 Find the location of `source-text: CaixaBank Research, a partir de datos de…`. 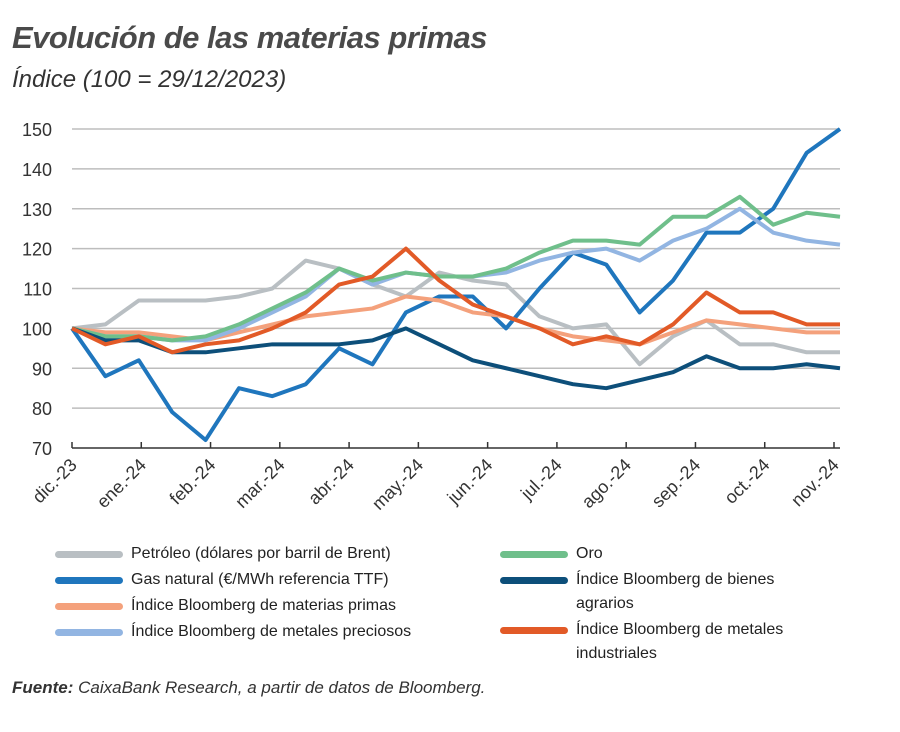

source-text: CaixaBank Research, a partir de datos de… is located at coordinates (279, 687).